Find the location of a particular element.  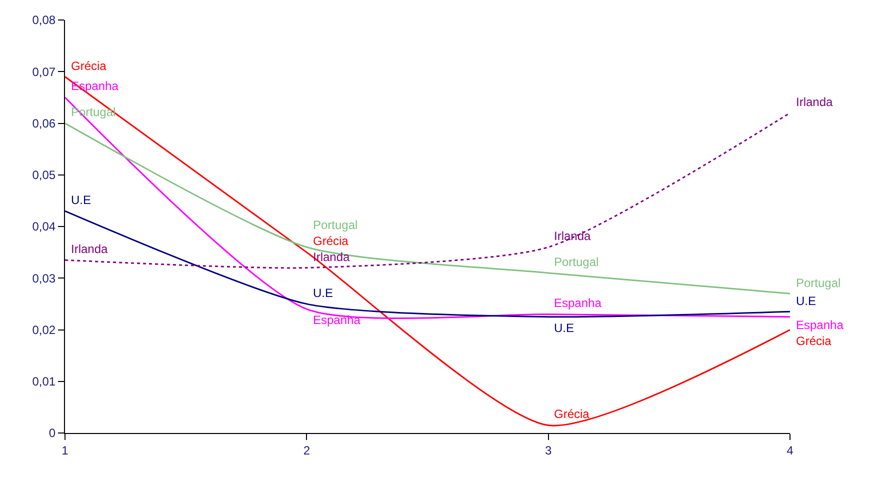

series-label: Grécia is located at coordinates (572, 414).